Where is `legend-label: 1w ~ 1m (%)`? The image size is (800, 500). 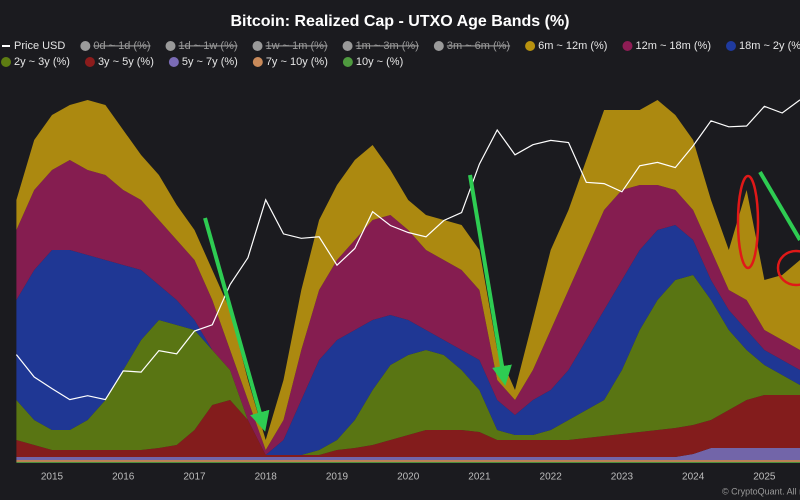
legend-label: 1w ~ 1m (%) is located at coordinates (297, 46).